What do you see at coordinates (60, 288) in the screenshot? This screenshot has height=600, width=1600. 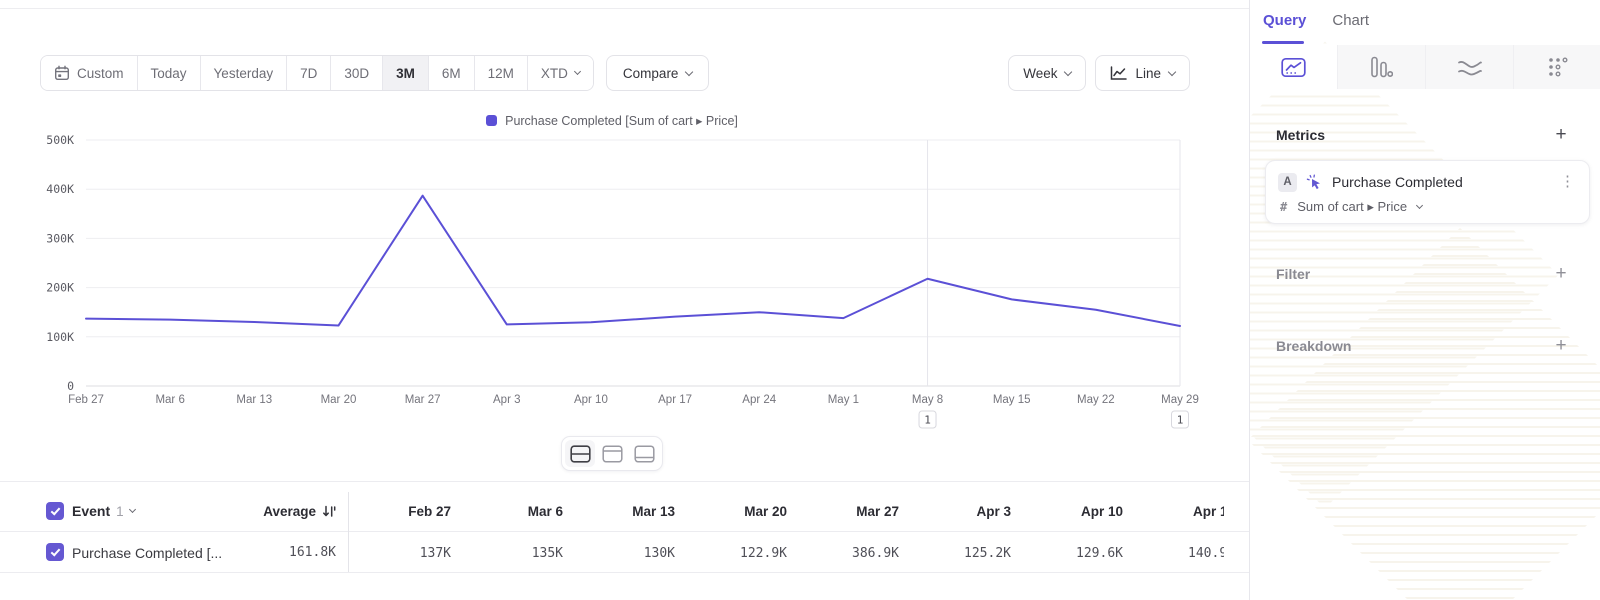 I see `y-axis-tick-label: 200K` at bounding box center [60, 288].